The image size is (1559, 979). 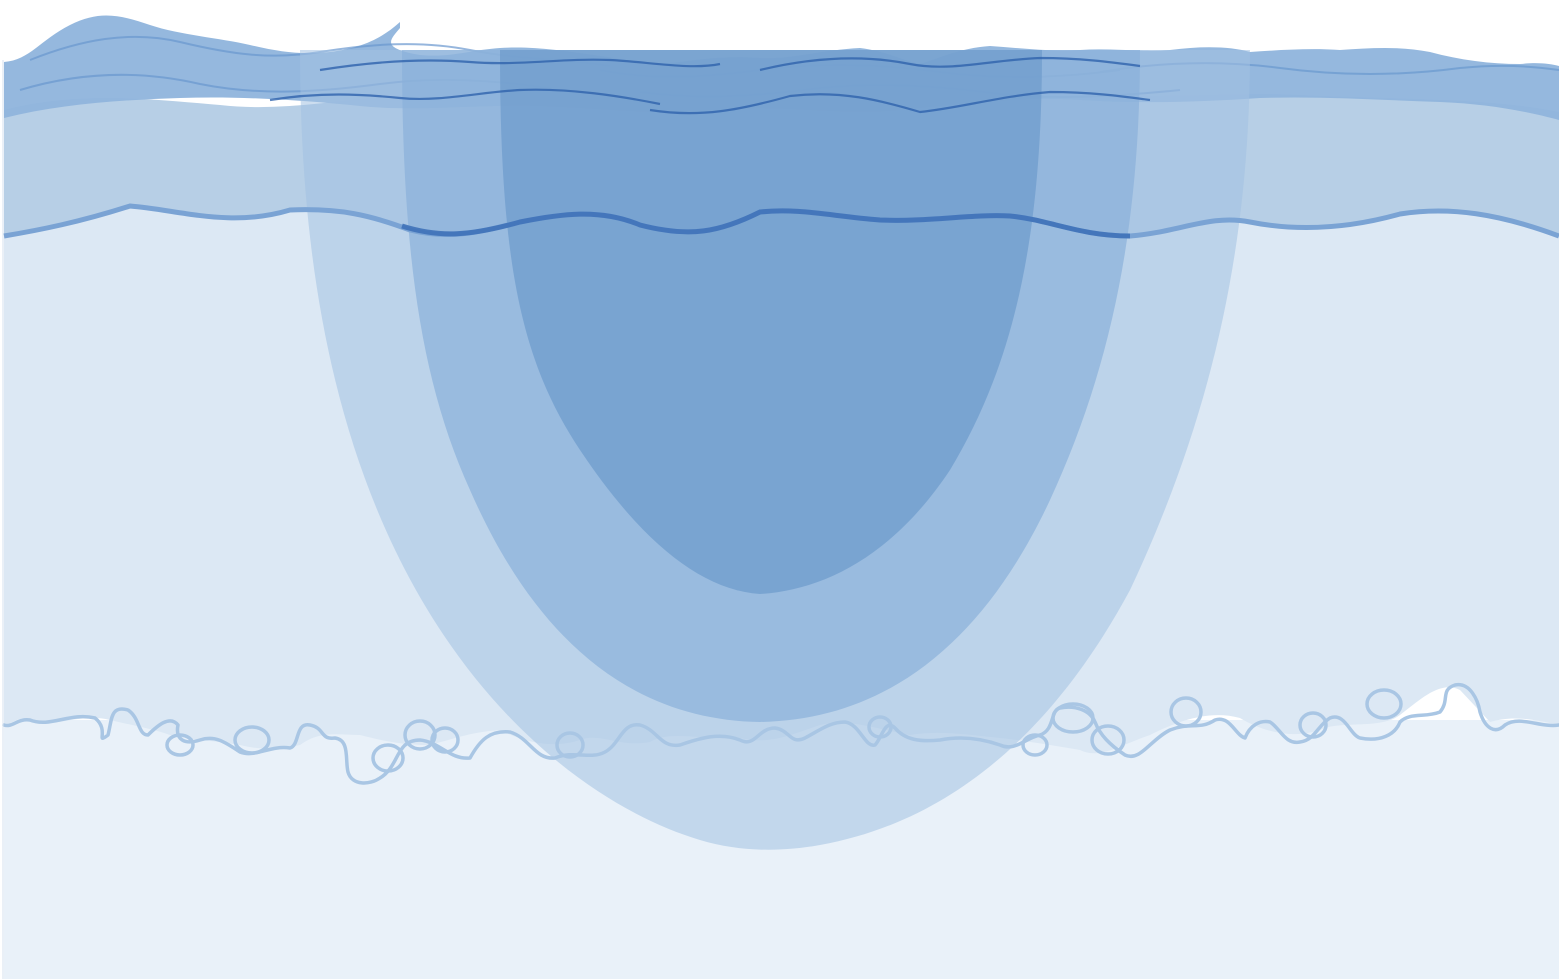 What do you see at coordinates (780, 734) in the screenshot?
I see `cell-bubble-line` at bounding box center [780, 734].